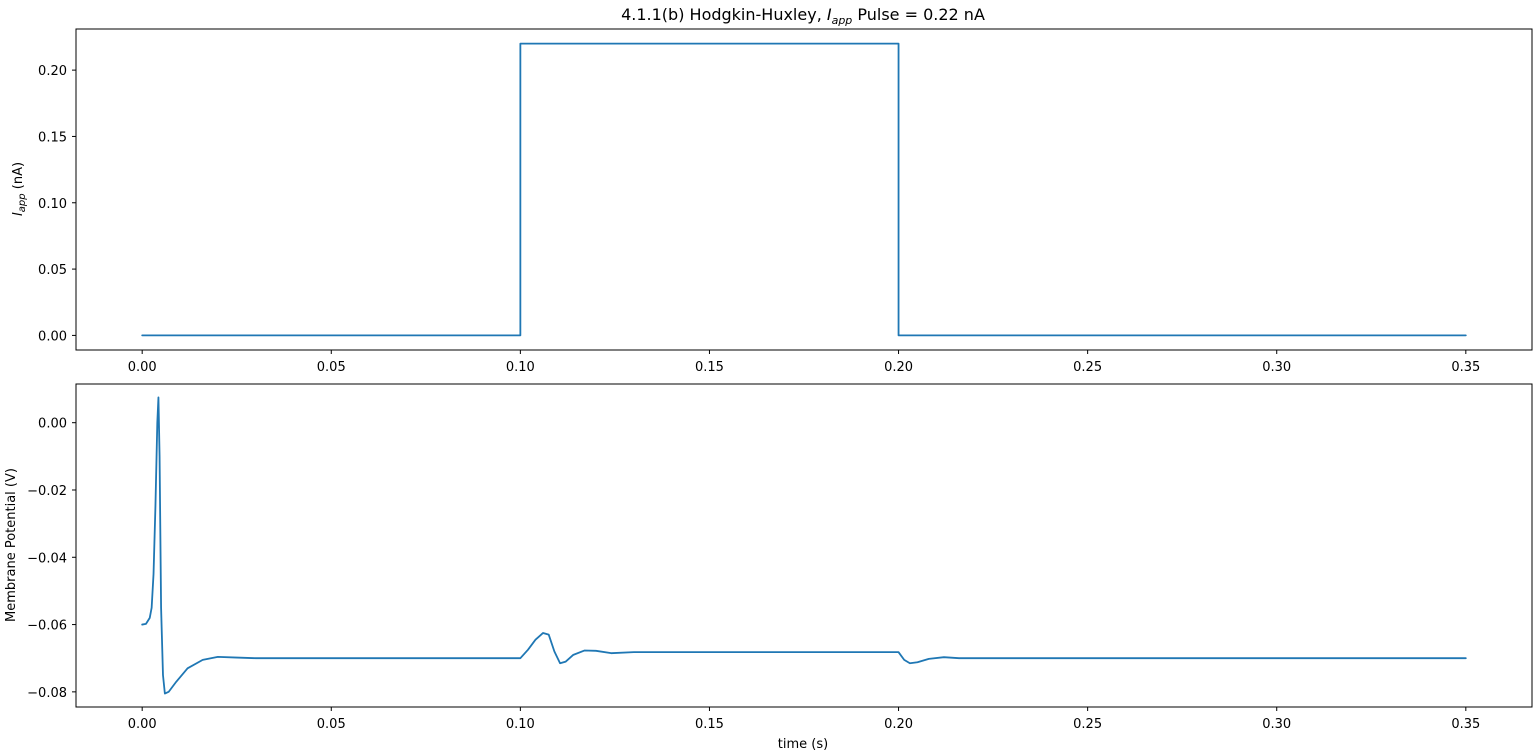 The image size is (1536, 754). What do you see at coordinates (52, 424) in the screenshot?
I see `bottom-y-tick-label: 0.00` at bounding box center [52, 424].